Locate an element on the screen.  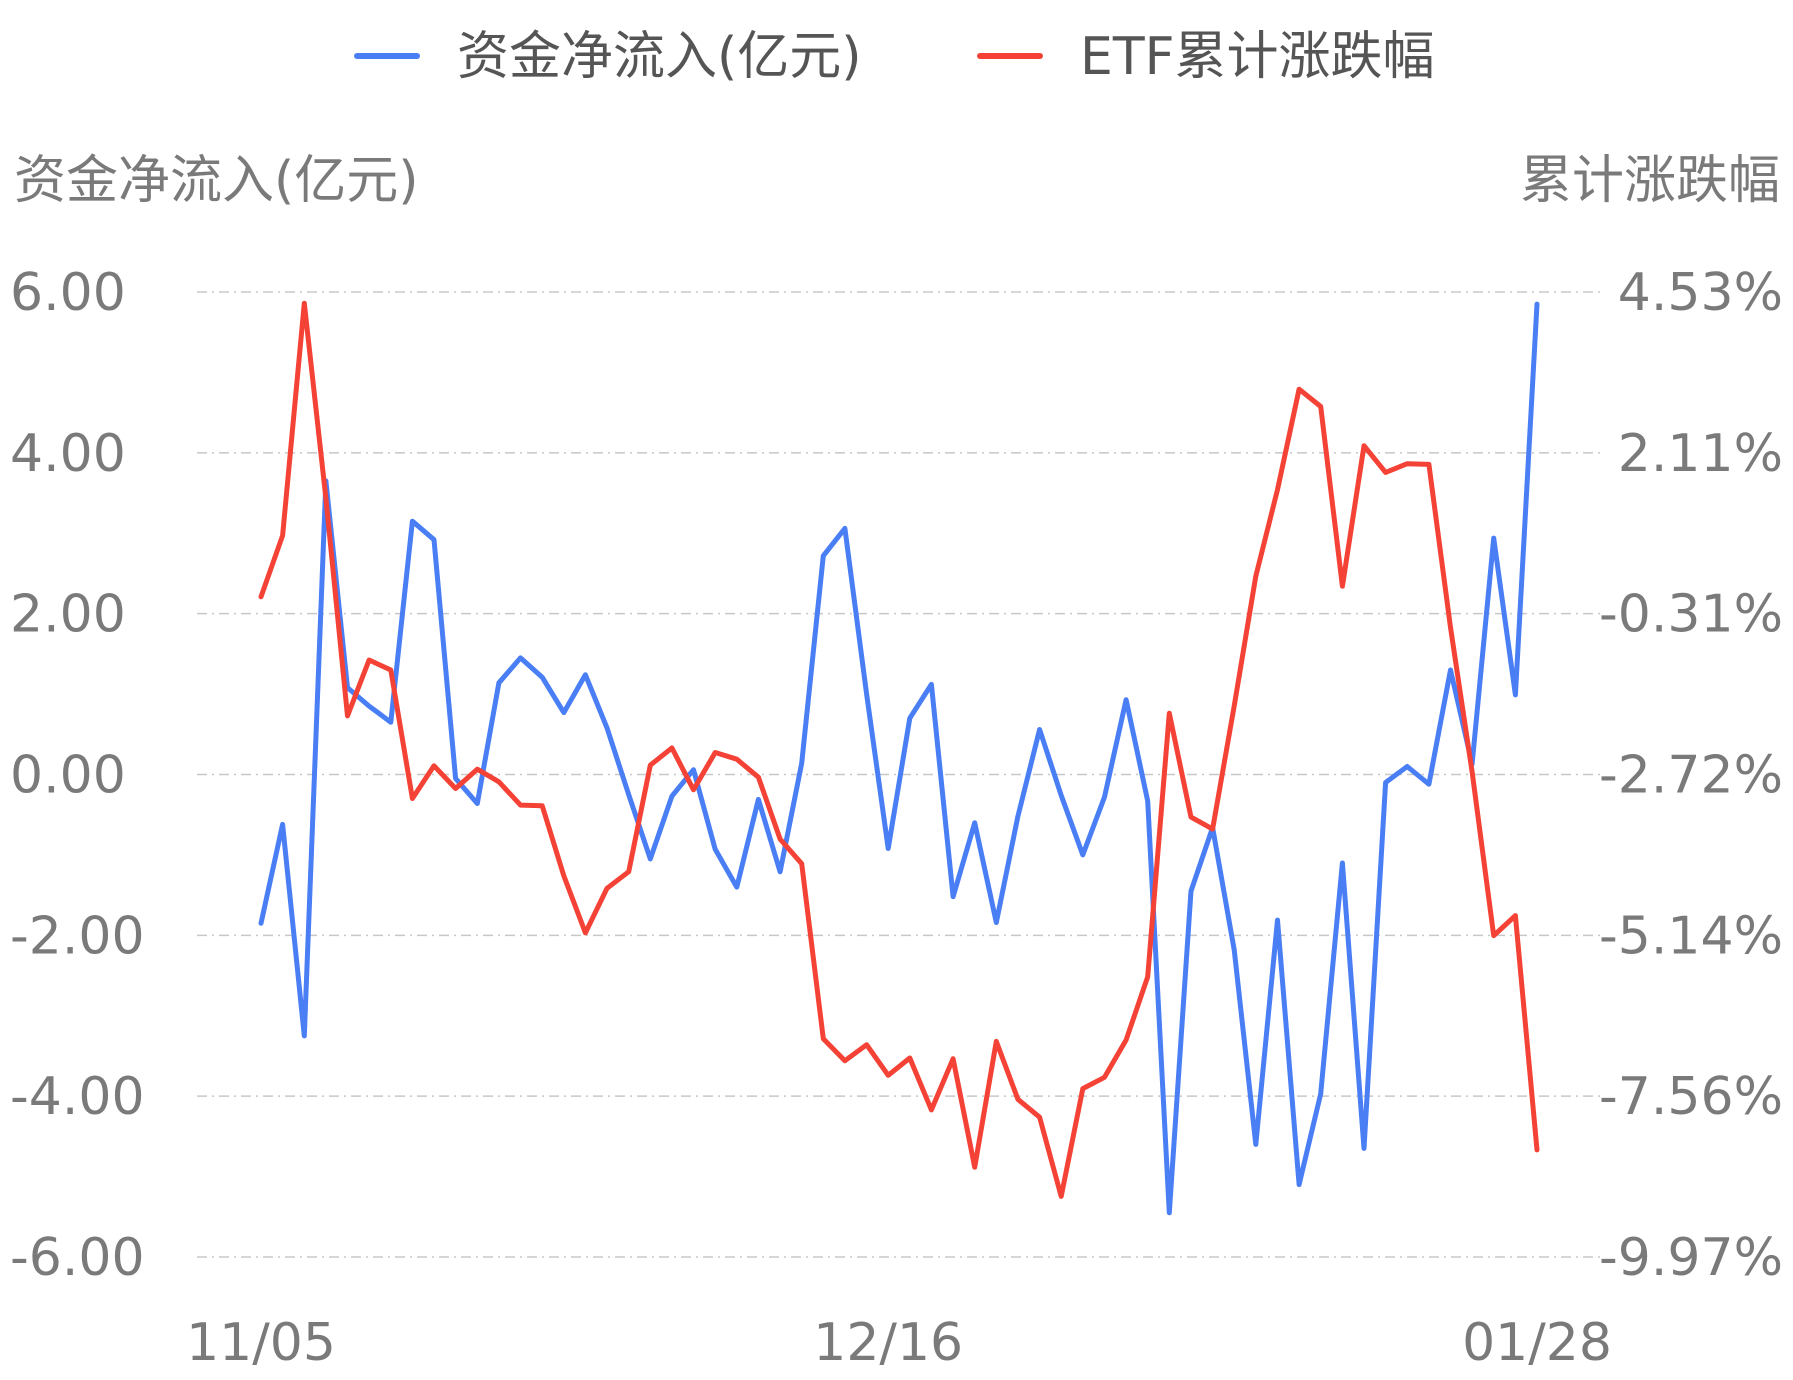
right-axis-ticks: 4.53% 2.11% -0.31% -2.72% -5.14% -7.56% -9.97% is located at coordinates (1691, 775).